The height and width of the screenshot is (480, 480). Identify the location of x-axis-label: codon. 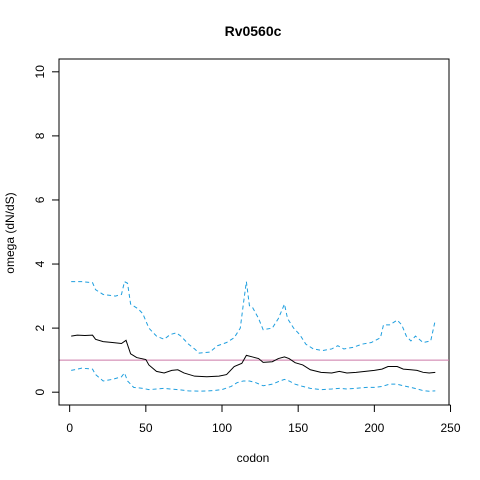
(253, 458).